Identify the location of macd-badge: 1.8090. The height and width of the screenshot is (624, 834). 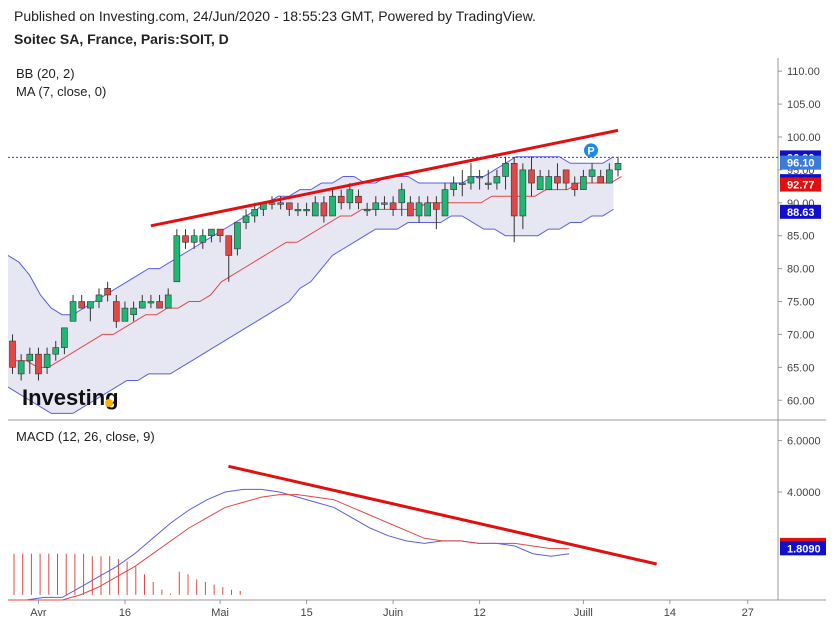
(804, 549).